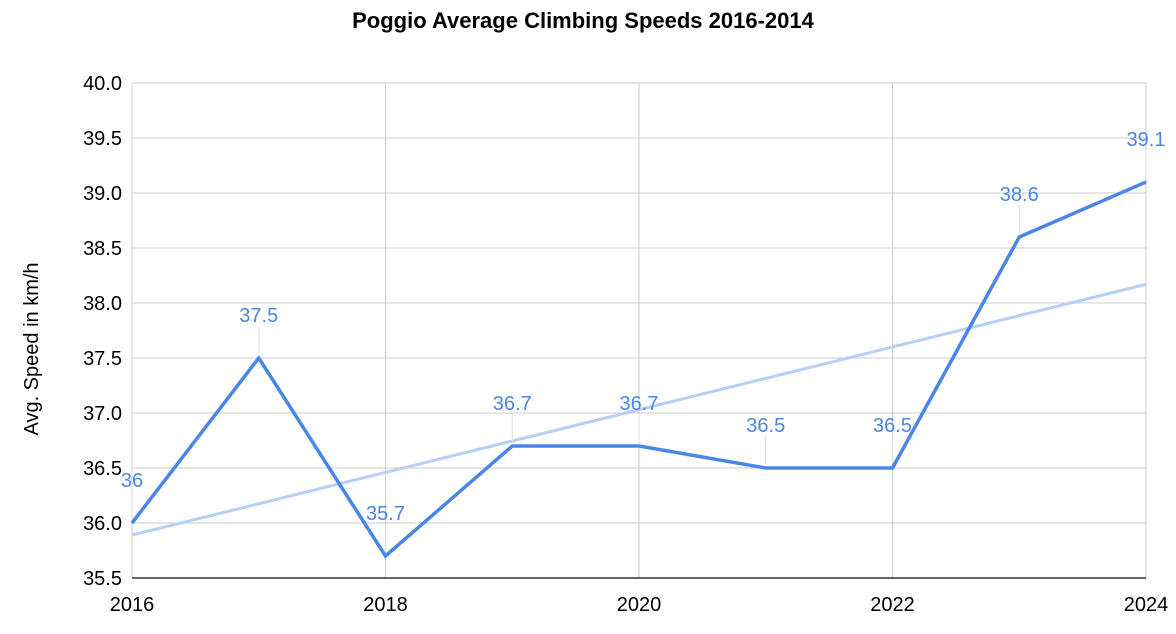 The width and height of the screenshot is (1176, 634). I want to click on y-tick-label: 36.0, so click(102, 524).